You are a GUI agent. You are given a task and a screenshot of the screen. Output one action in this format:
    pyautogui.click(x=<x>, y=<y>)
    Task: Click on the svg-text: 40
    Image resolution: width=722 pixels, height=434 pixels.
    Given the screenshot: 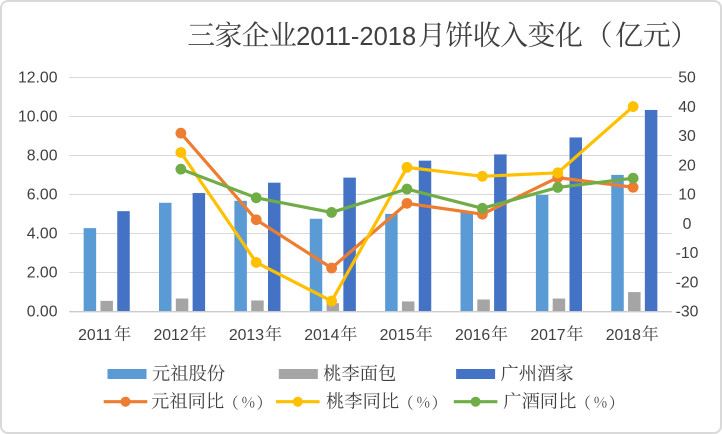 What is the action you would take?
    pyautogui.click(x=687, y=107)
    